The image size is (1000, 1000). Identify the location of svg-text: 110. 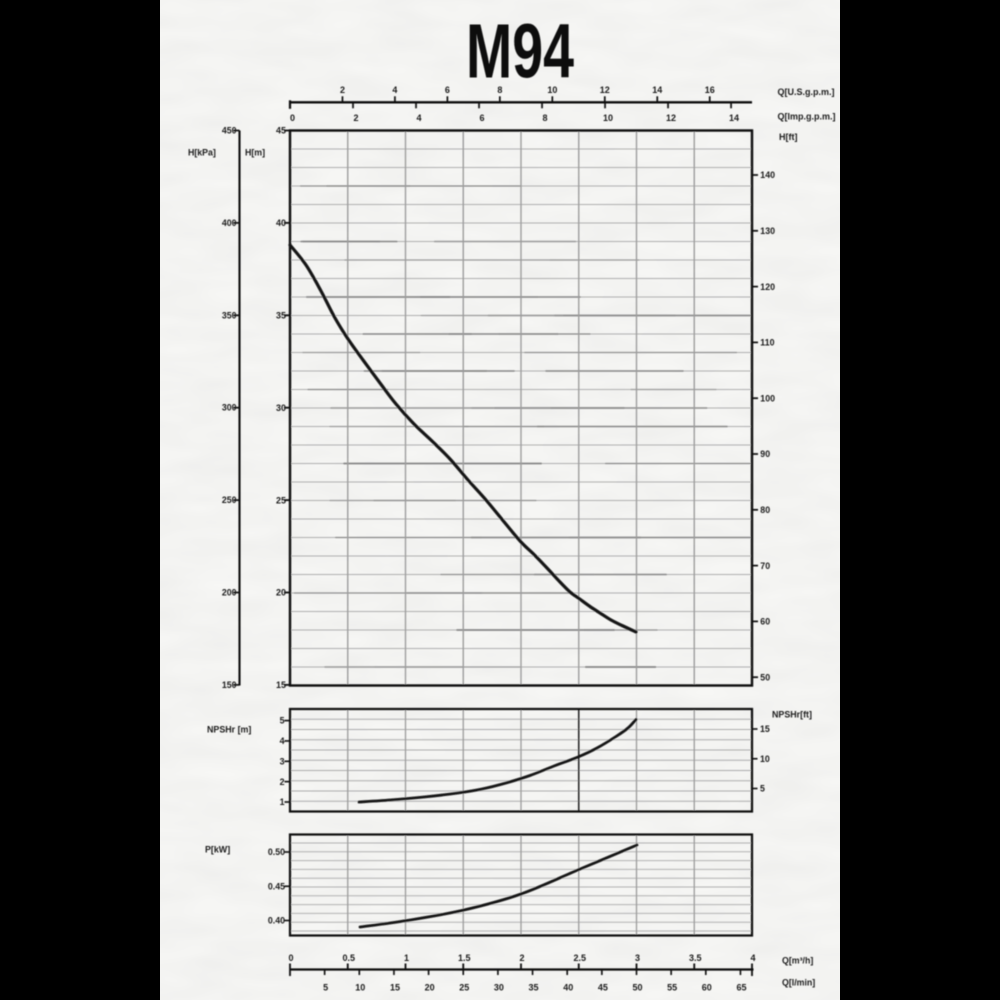
(767, 343).